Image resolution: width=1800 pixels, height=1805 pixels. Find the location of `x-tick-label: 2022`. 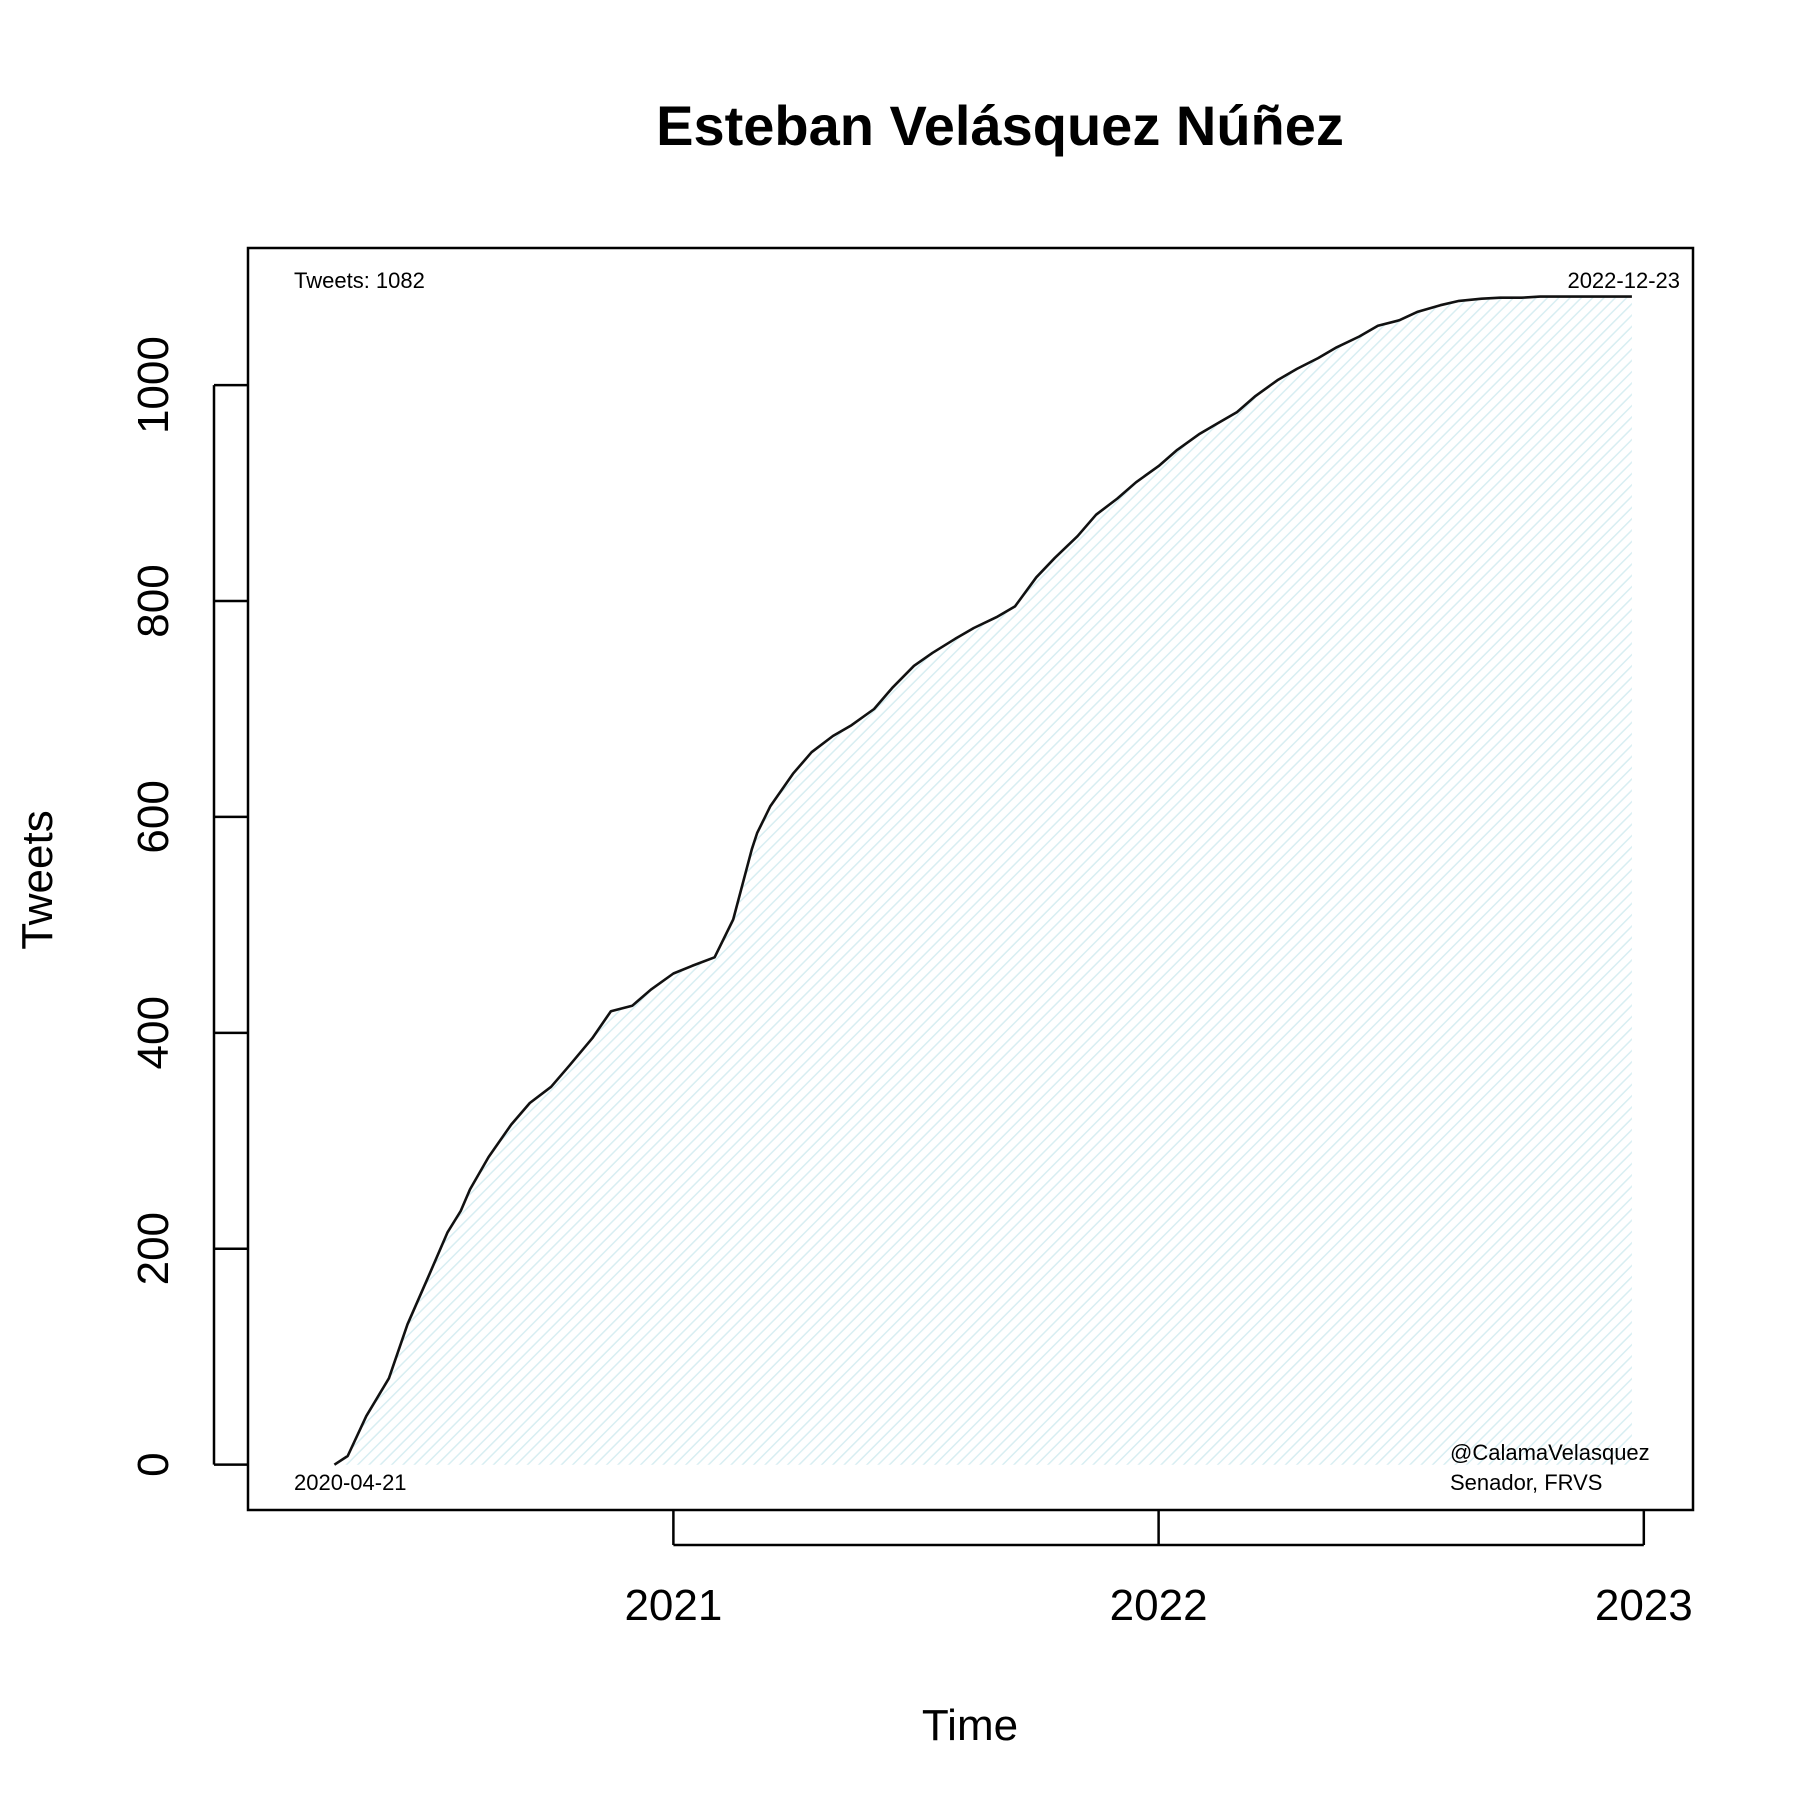

x-tick-label: 2022 is located at coordinates (1159, 1605).